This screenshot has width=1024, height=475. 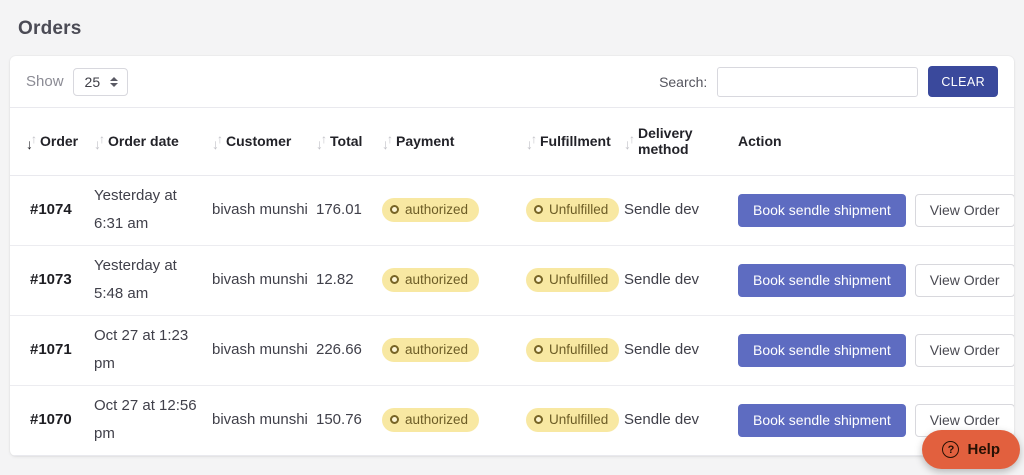 I want to click on search-label: Search:, so click(x=683, y=81).